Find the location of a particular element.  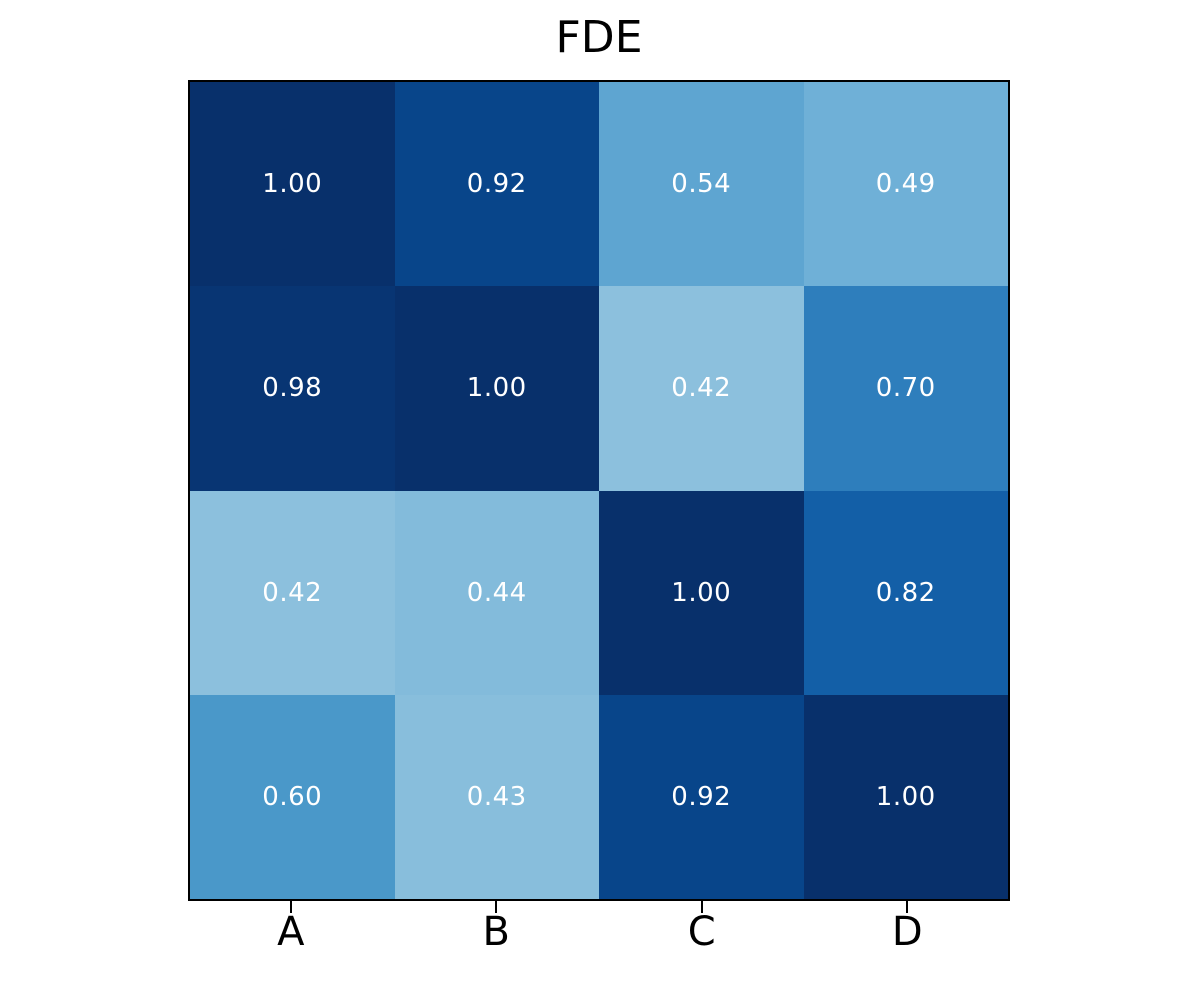

heatmap-cell-r0c0: 1.00 is located at coordinates (292, 184).